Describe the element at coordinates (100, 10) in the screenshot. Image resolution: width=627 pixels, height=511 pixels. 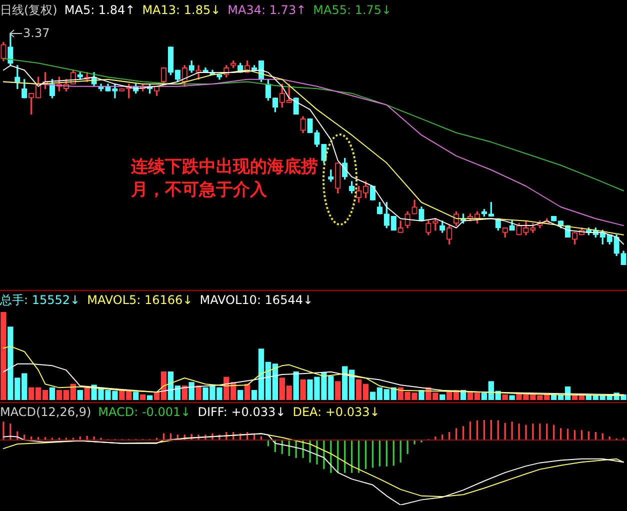
I see `text: MA5: 1.84↑` at that location.